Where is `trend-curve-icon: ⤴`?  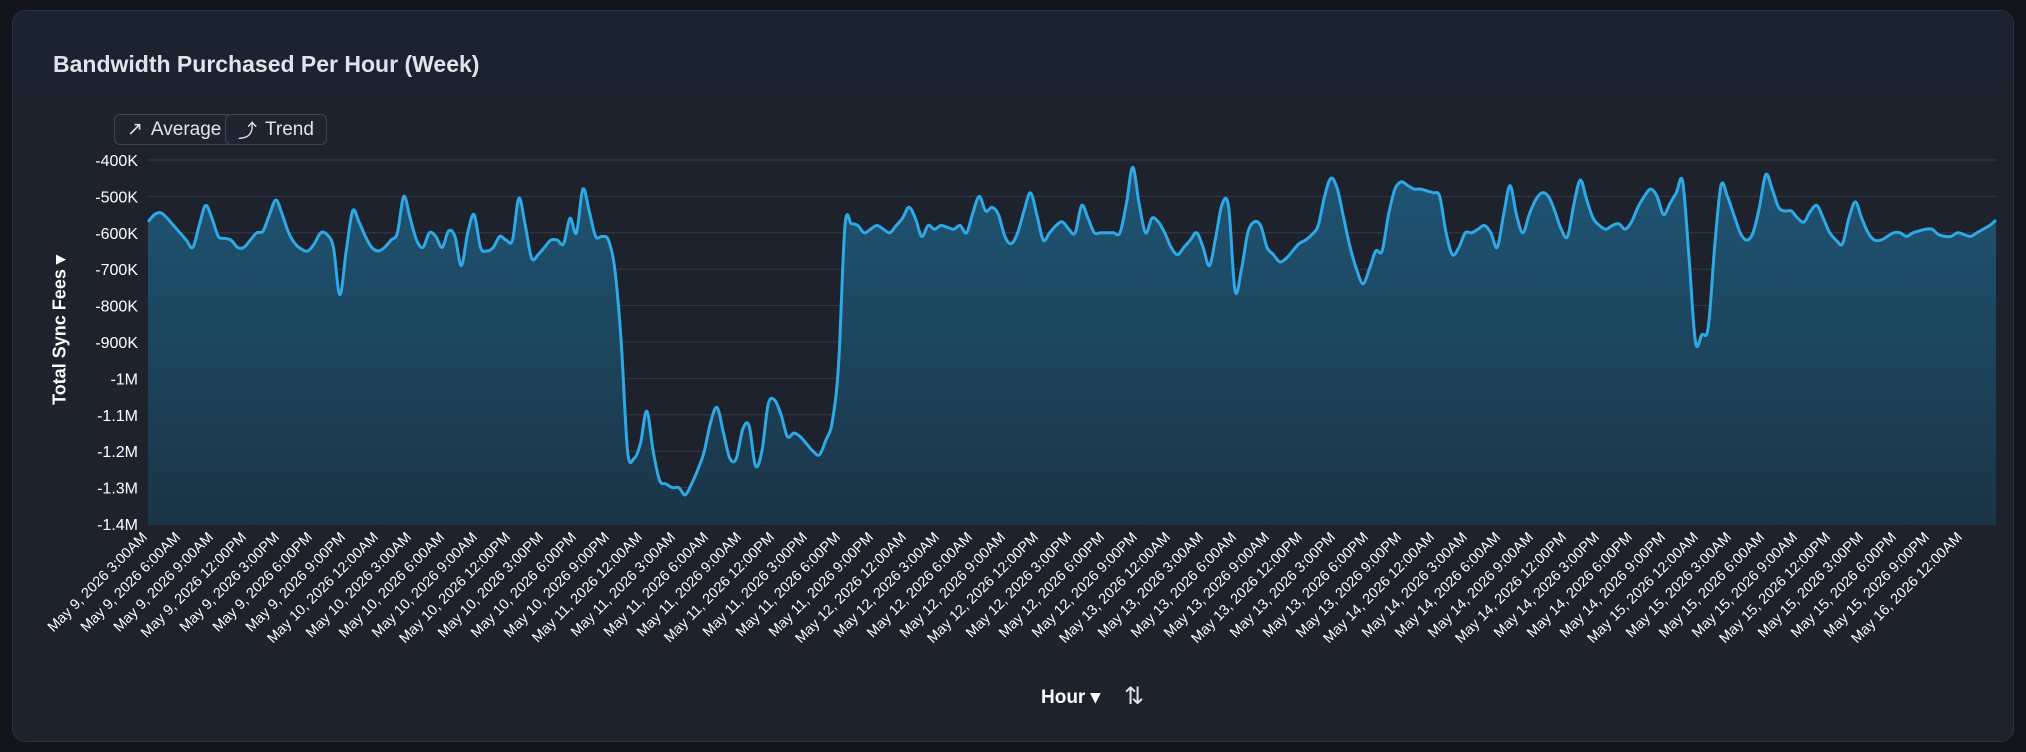
trend-curve-icon: ⤴ is located at coordinates (248, 131).